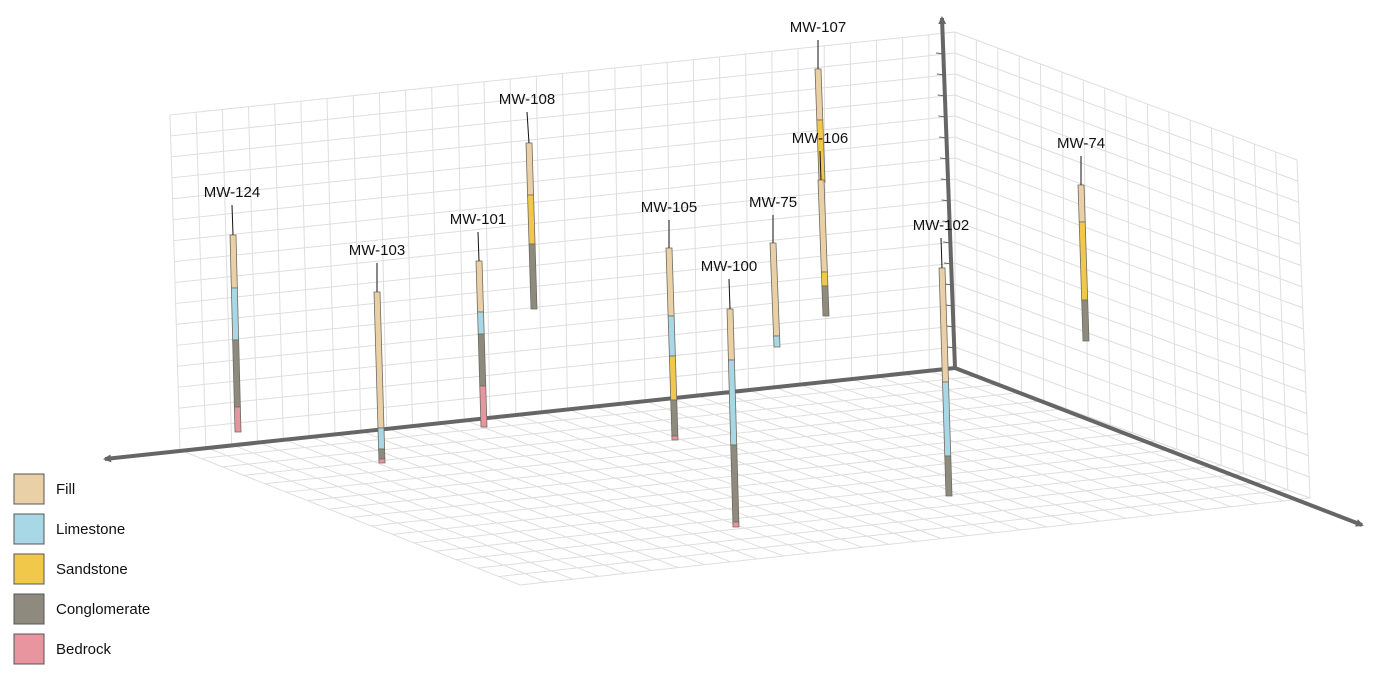  Describe the element at coordinates (84, 649) in the screenshot. I see `legend-label: Bedrock` at that location.